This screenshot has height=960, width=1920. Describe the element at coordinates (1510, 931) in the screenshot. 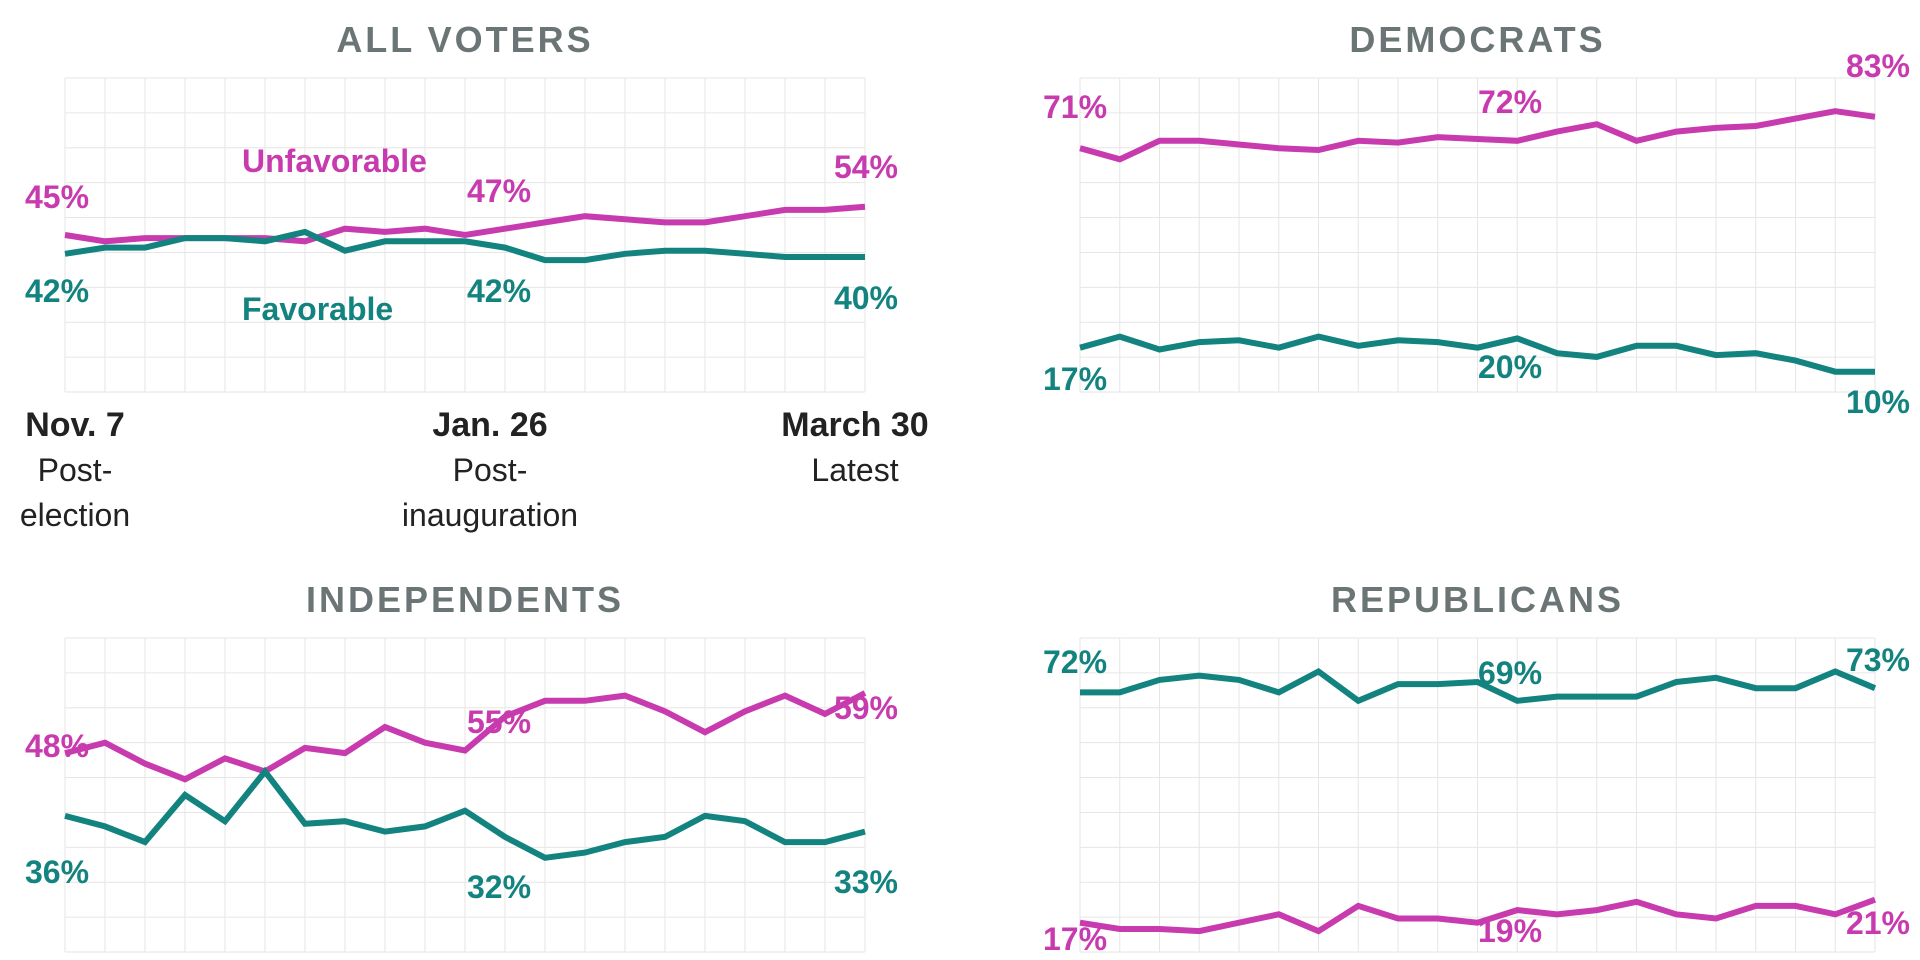

I see `data-label-unfavorable: 19%` at that location.